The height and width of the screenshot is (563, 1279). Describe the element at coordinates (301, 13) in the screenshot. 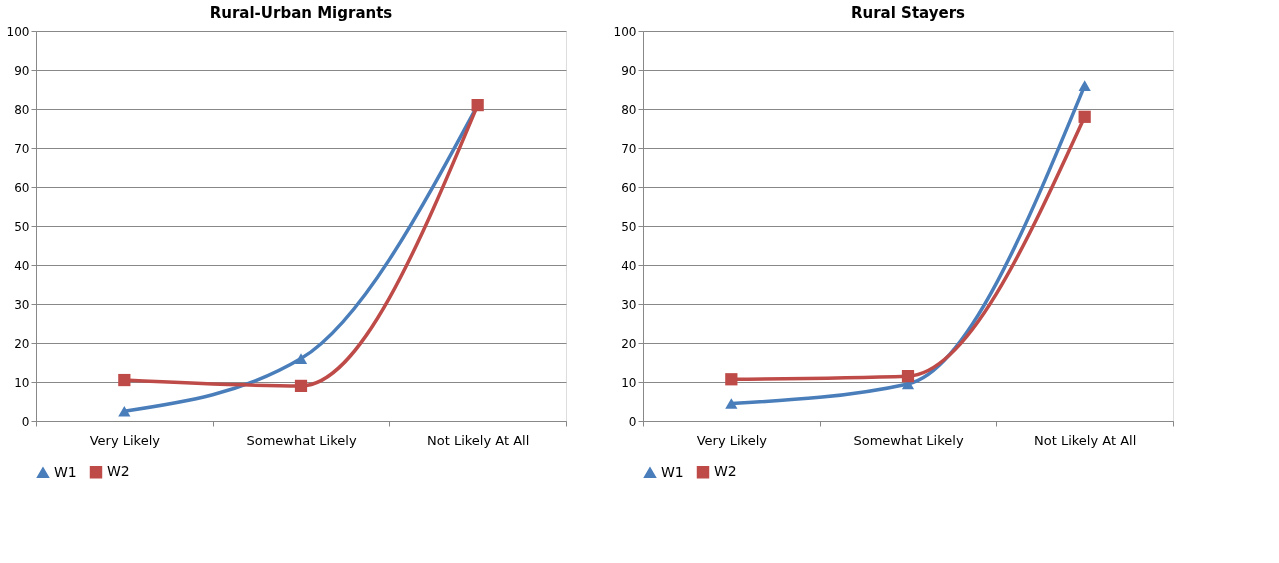

I see `chart-title: Rural-Urban Migrants` at that location.